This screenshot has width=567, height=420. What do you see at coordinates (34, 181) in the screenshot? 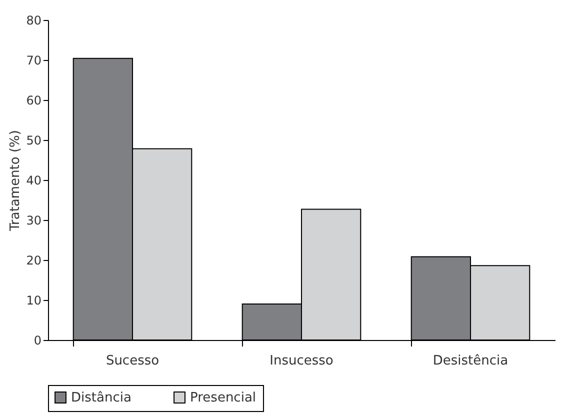
I see `y-tick-label: 40` at bounding box center [34, 181].